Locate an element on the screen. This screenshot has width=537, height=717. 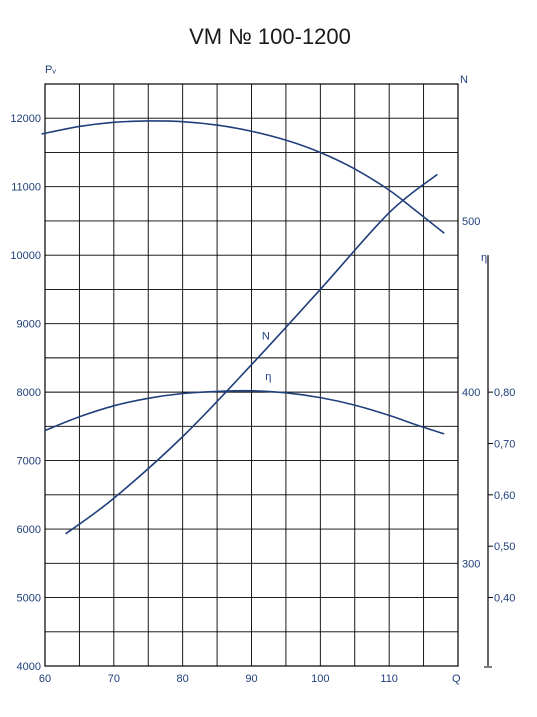
y-axis-label-eta: η is located at coordinates (484, 258).